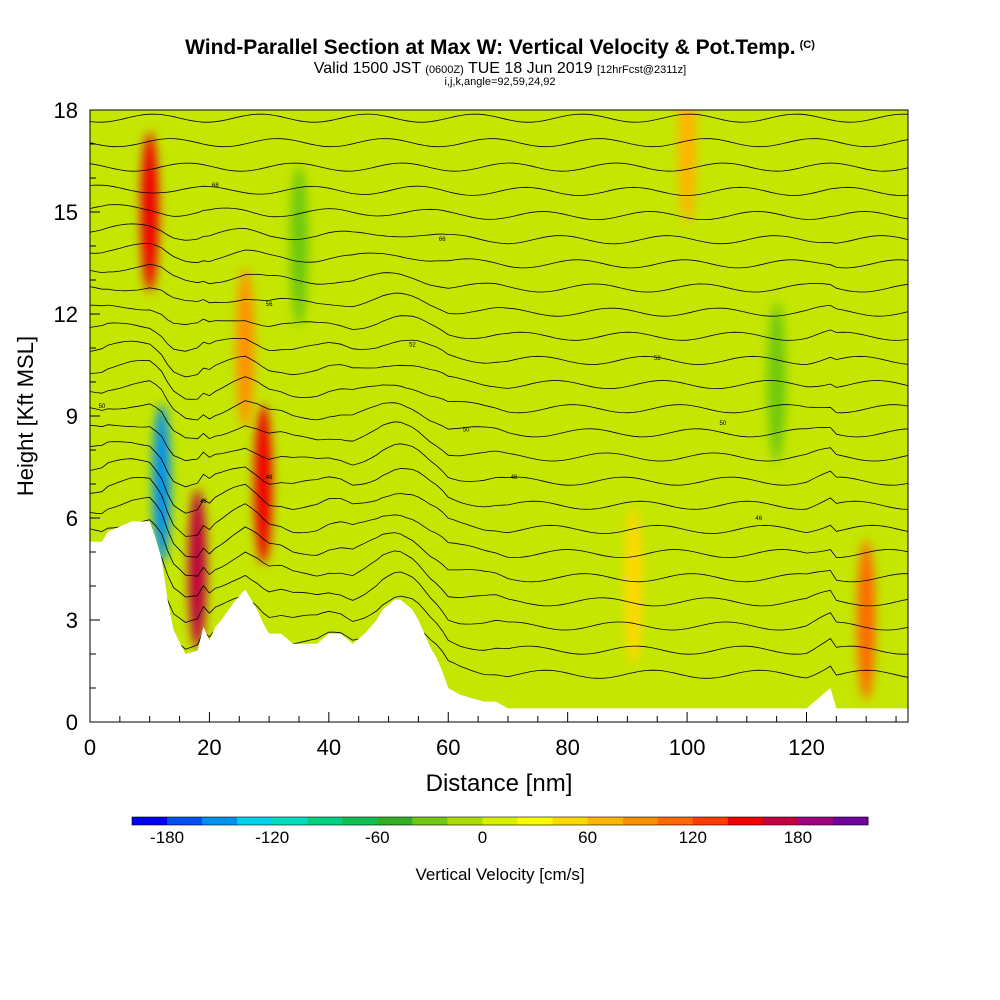  What do you see at coordinates (723, 424) in the screenshot?
I see `contour-label-7: 50` at bounding box center [723, 424].